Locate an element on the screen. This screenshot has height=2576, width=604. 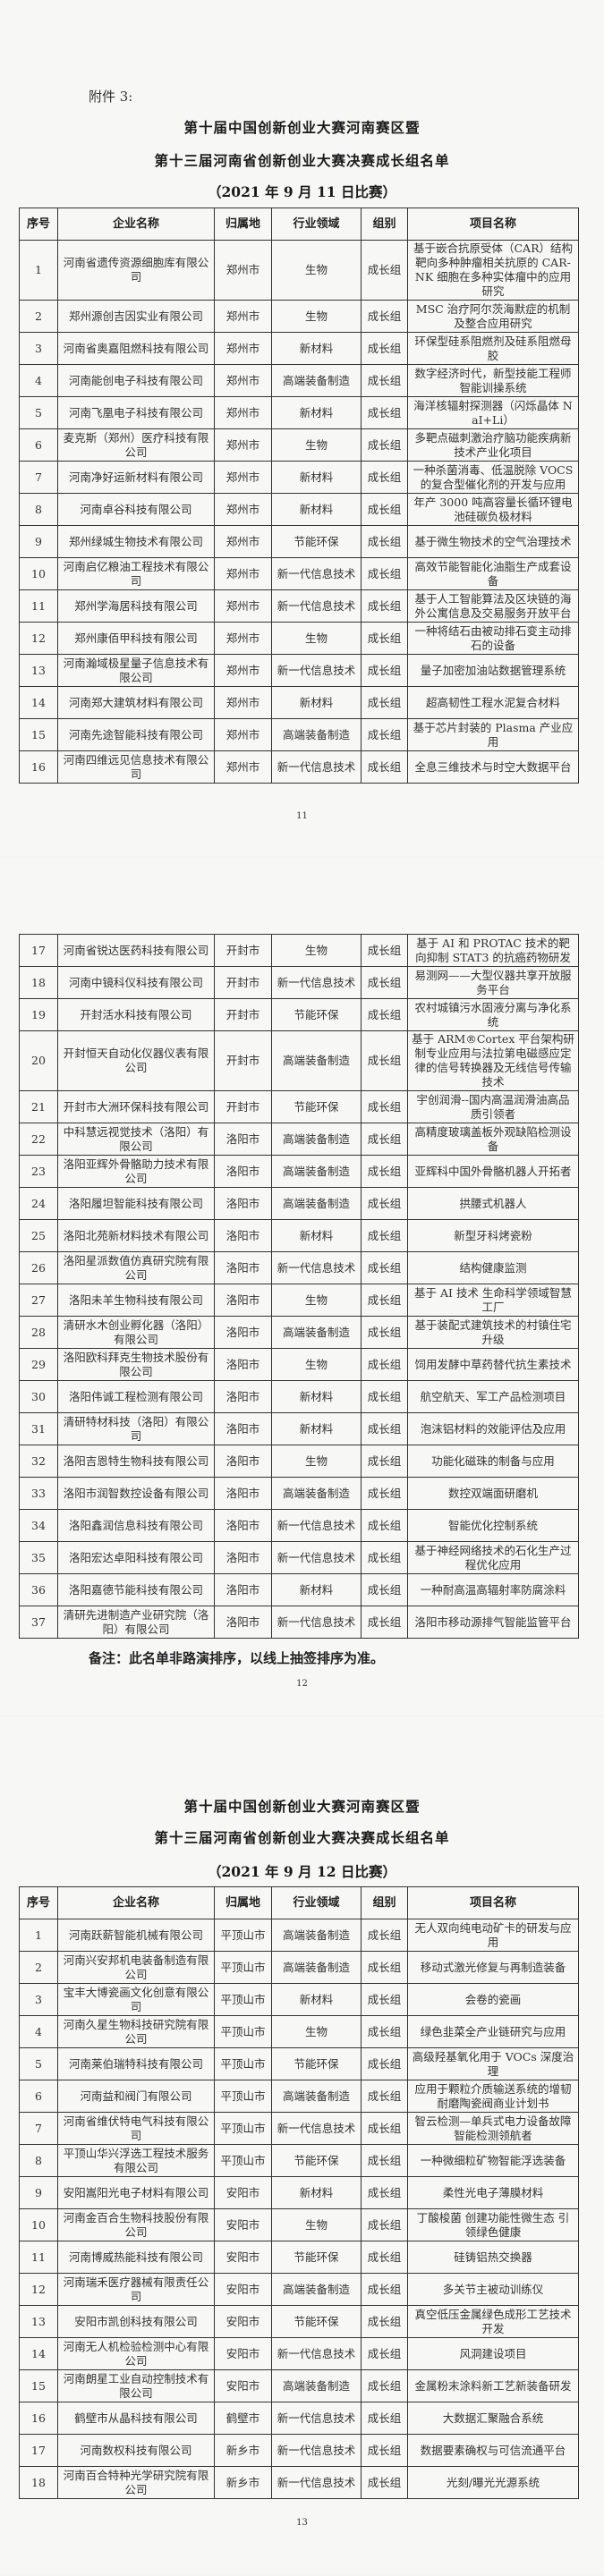
project-cell: 硅铸铝热交换器 is located at coordinates (493, 2257).